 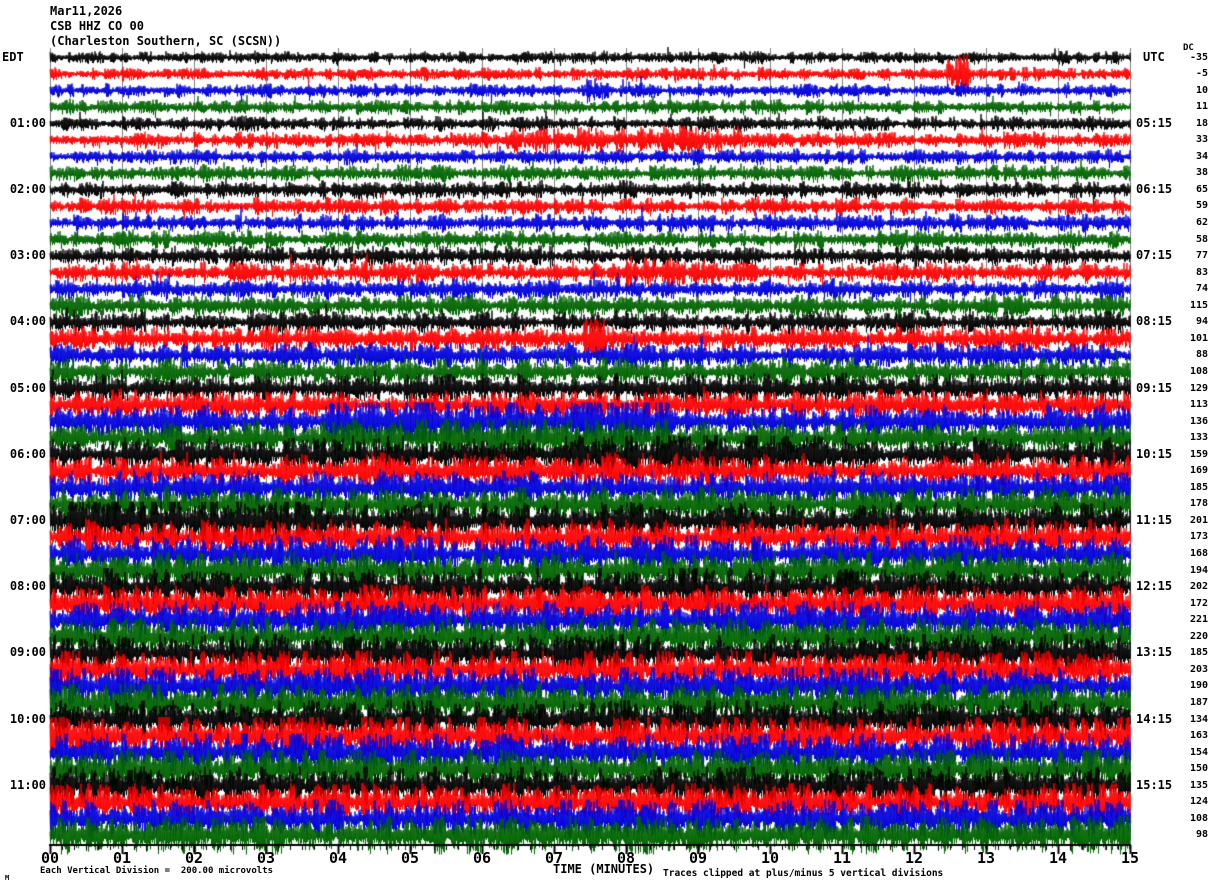 I want to click on dc-offset-value: 202, so click(x=1198, y=587).